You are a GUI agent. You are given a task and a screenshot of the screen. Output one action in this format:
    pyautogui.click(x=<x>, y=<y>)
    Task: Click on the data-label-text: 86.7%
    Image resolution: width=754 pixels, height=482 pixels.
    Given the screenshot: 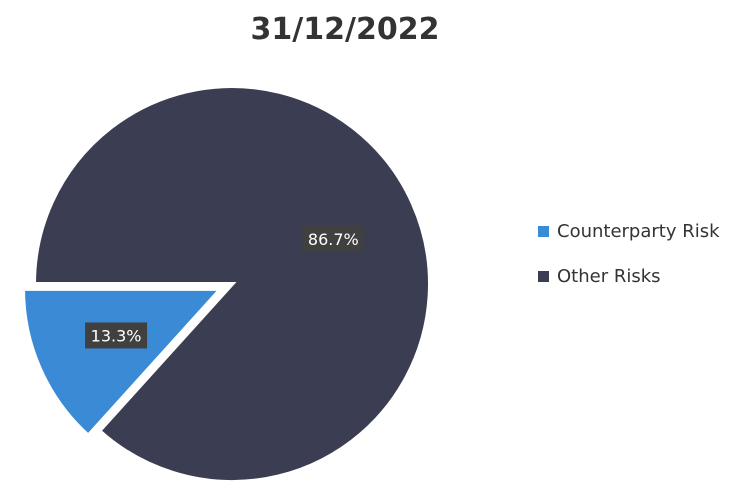 What is the action you would take?
    pyautogui.click(x=333, y=239)
    